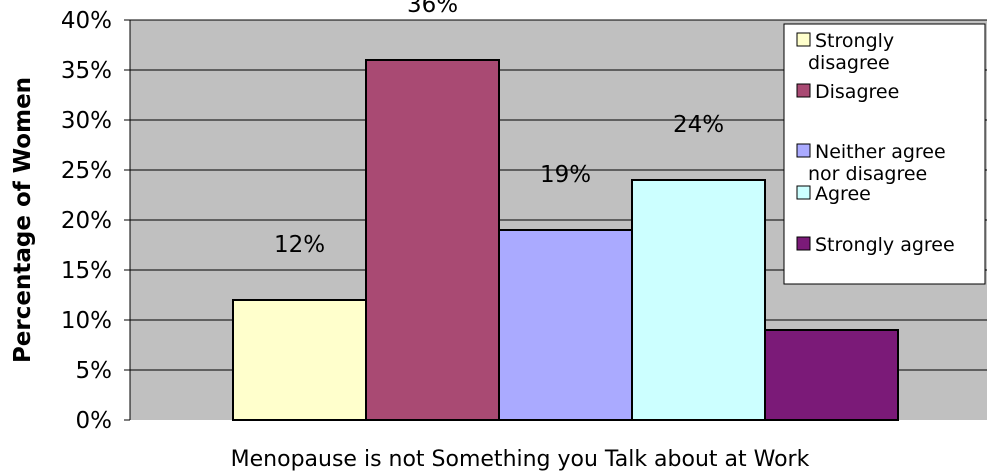 Image resolution: width=987 pixels, height=476 pixels. I want to click on y-tick-label: 25%, so click(86, 171).